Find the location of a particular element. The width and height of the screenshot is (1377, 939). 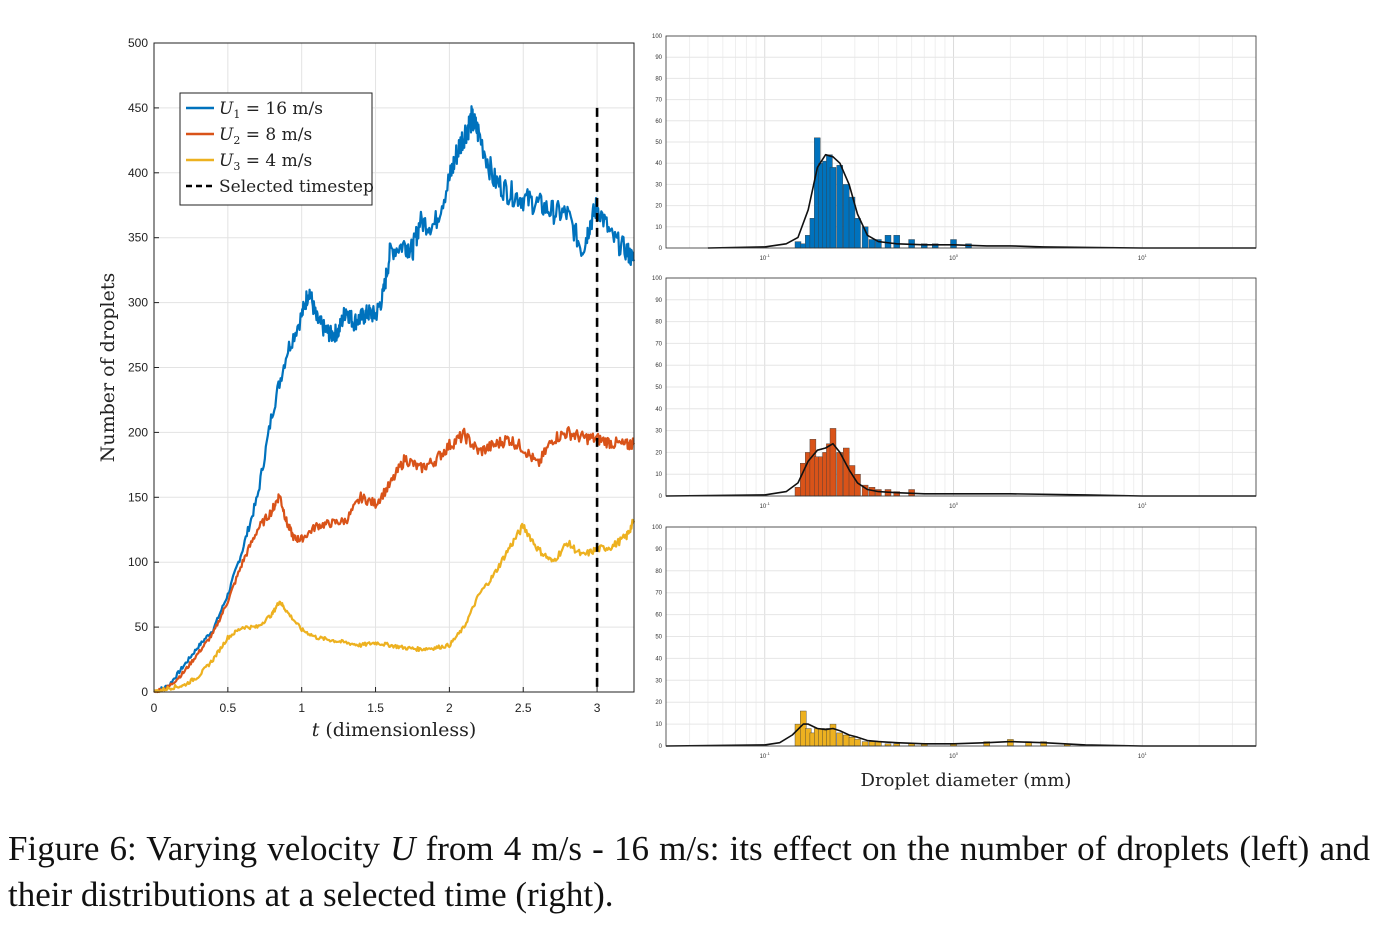

y-tick-label: 300 is located at coordinates (138, 303).